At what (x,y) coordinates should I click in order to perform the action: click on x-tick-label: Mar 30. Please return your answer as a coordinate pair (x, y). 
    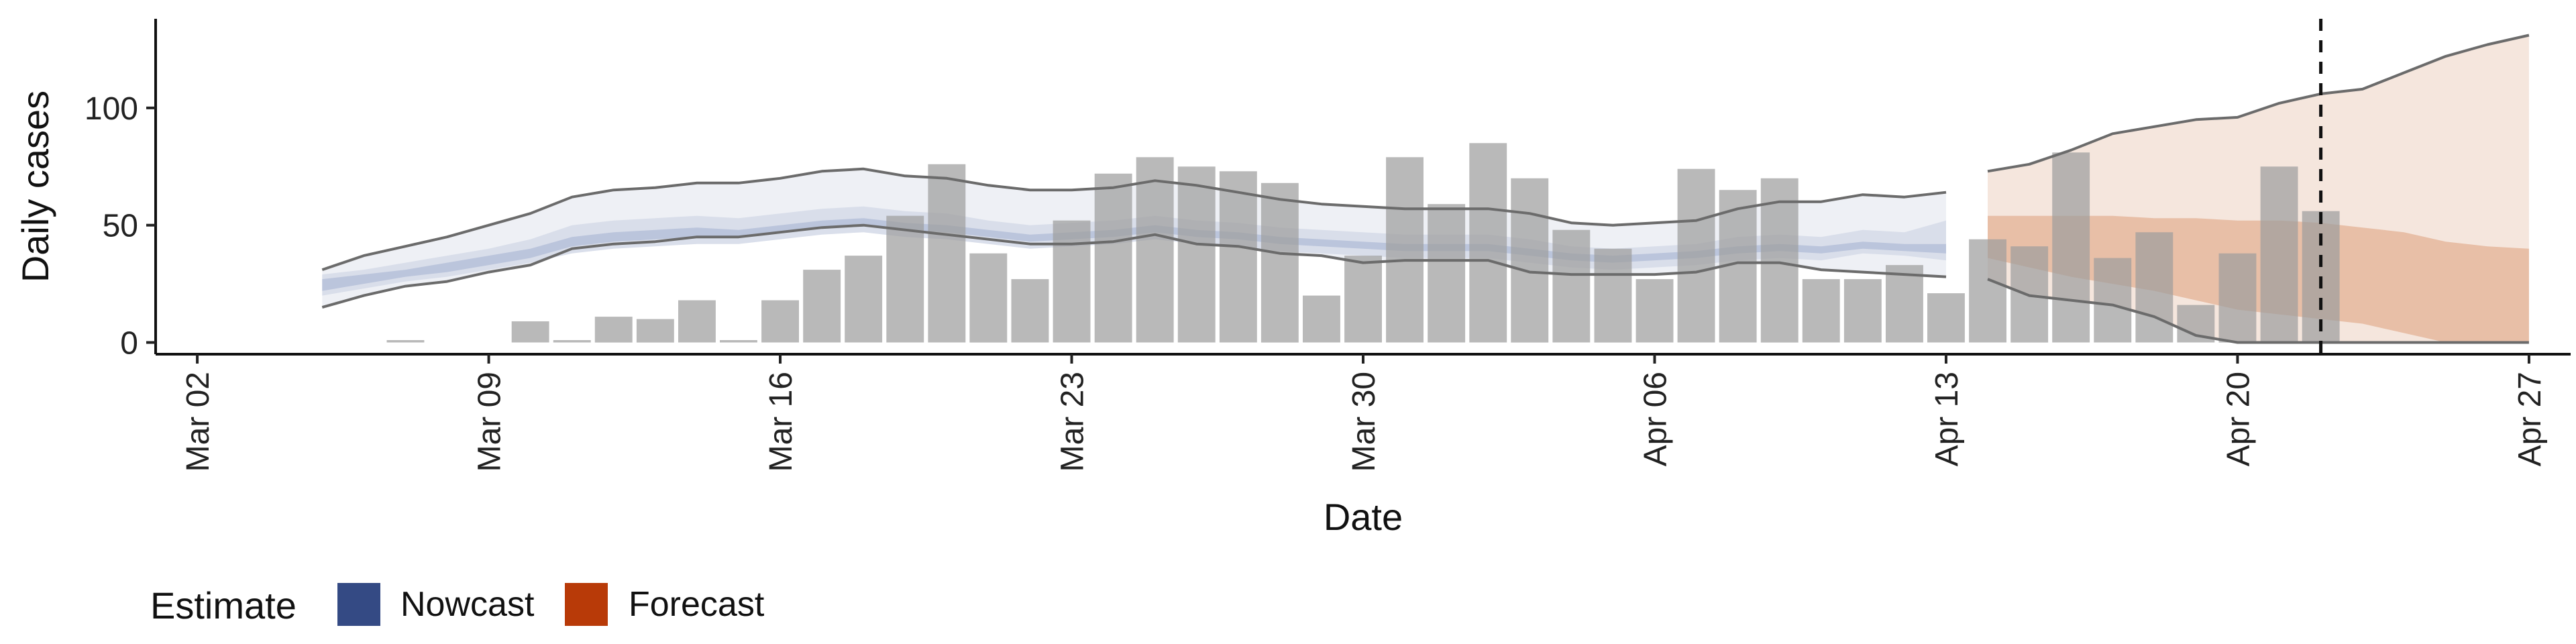
    Looking at the image, I should click on (1364, 422).